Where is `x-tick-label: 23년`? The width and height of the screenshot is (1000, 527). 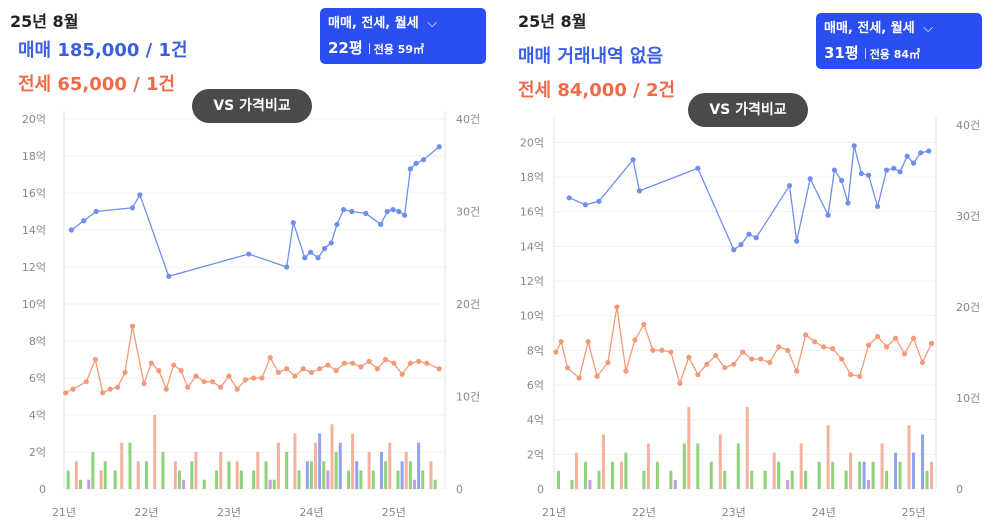
x-tick-label: 23년 is located at coordinates (229, 512).